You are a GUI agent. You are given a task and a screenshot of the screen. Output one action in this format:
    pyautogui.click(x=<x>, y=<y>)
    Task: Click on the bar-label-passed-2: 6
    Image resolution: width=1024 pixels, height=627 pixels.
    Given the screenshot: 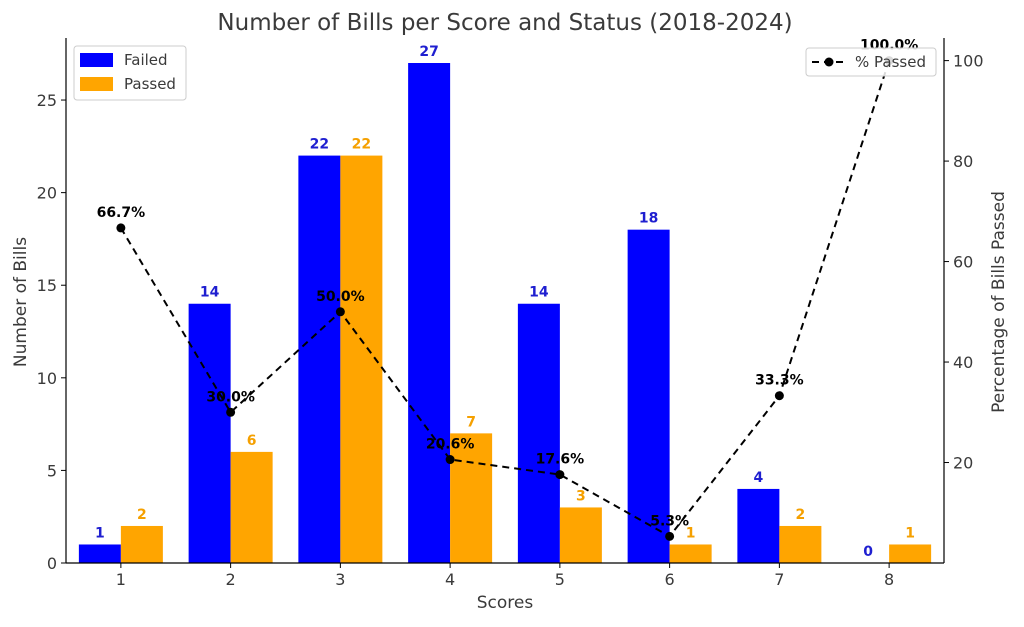 What is the action you would take?
    pyautogui.click(x=252, y=441)
    